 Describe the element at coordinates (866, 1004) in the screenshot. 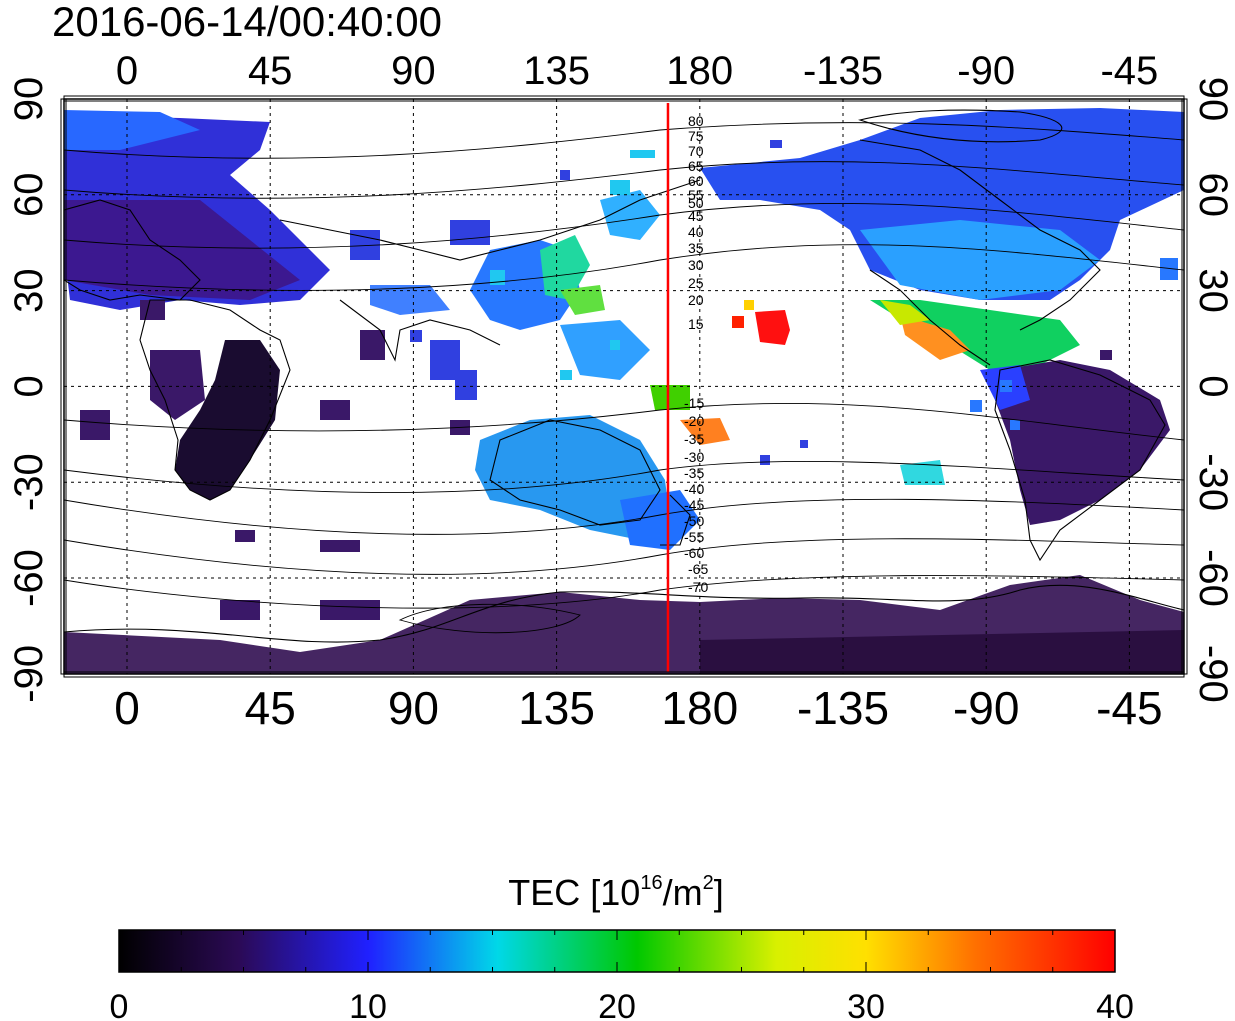

I see `colorbar-tick-label: 30` at that location.